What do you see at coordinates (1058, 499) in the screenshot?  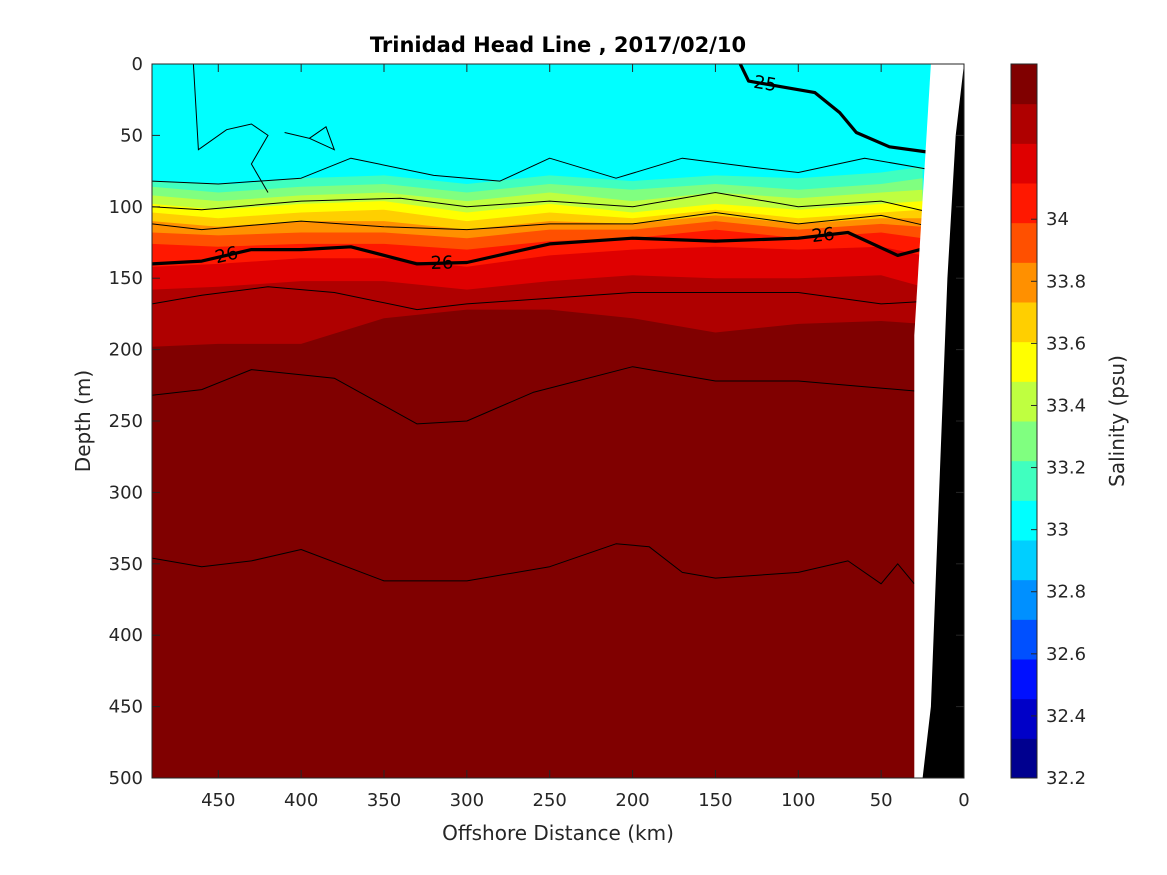 I see `colorbar-ticks: 32.2 32.4 32.6 32.8 33 33.2 33.4 33.6 33.8 34` at bounding box center [1058, 499].